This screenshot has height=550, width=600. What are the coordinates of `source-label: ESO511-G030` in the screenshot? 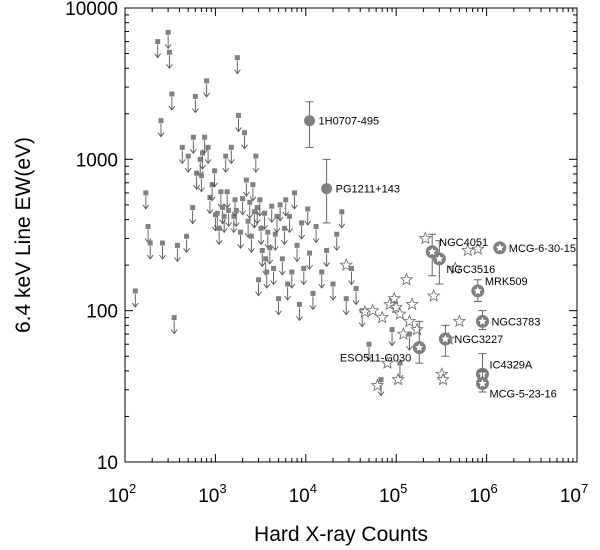 It's located at (375, 359).